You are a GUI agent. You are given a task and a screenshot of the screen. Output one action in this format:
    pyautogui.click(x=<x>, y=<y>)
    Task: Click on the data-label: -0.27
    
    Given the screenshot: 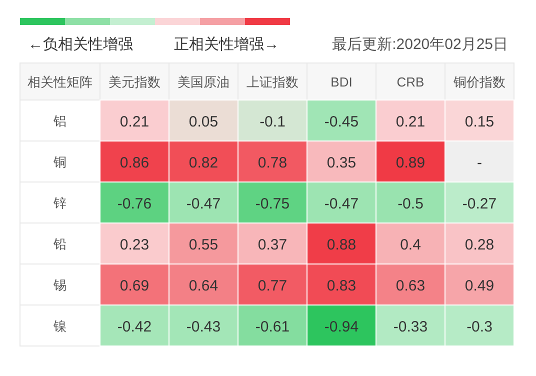 What is the action you would take?
    pyautogui.click(x=479, y=204)
    